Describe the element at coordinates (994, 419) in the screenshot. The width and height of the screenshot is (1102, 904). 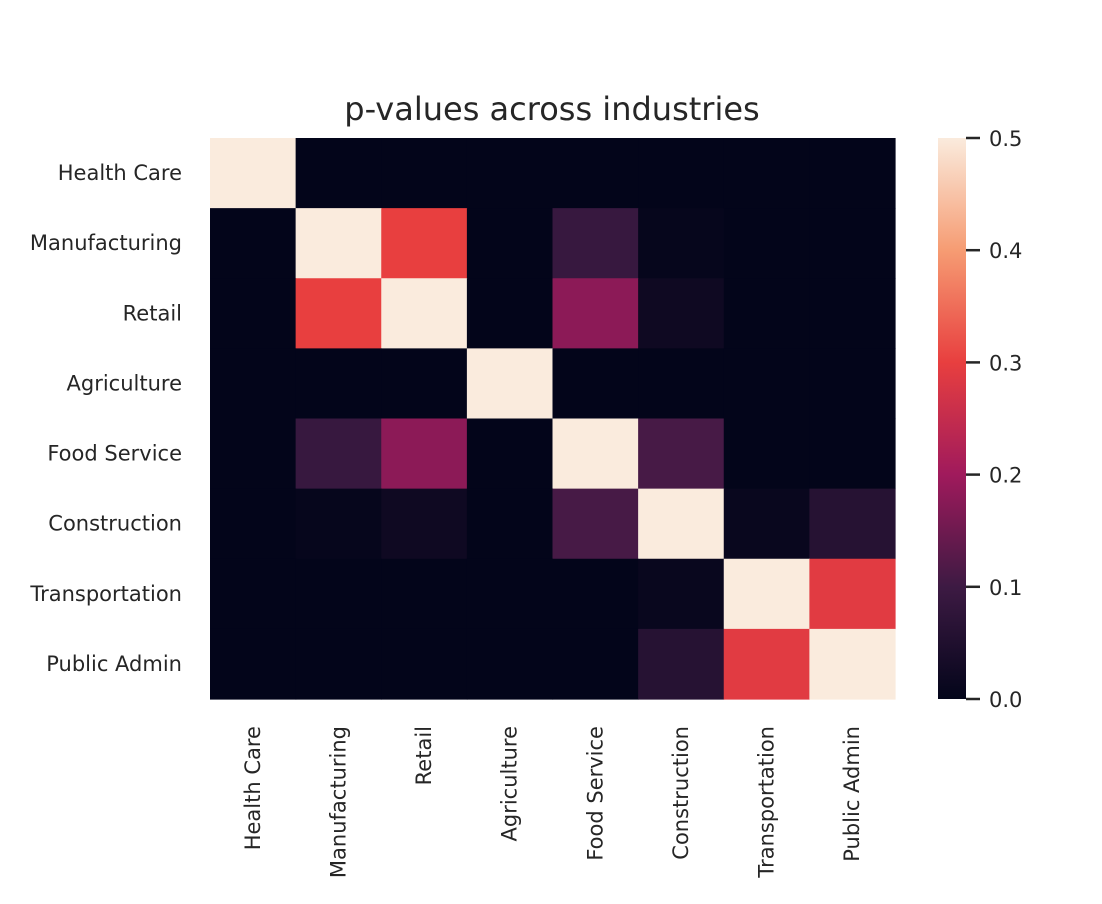
I see `colorbar-ticks: 0.0 0.1 0.2 0.3 0.4 0.5` at that location.